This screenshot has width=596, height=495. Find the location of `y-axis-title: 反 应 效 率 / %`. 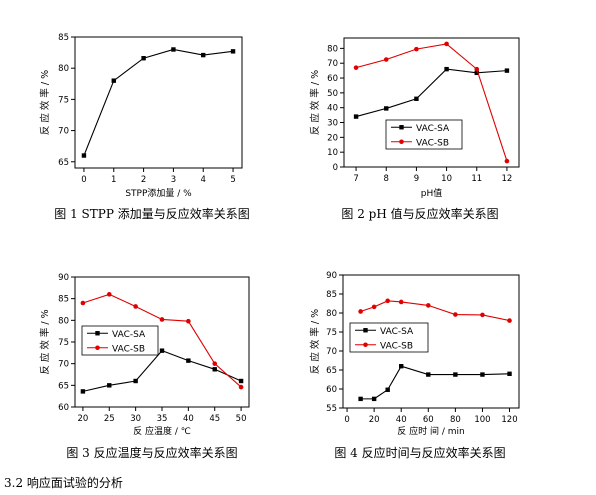

y-axis-title: 反 应 效 率 / % is located at coordinates (315, 341).